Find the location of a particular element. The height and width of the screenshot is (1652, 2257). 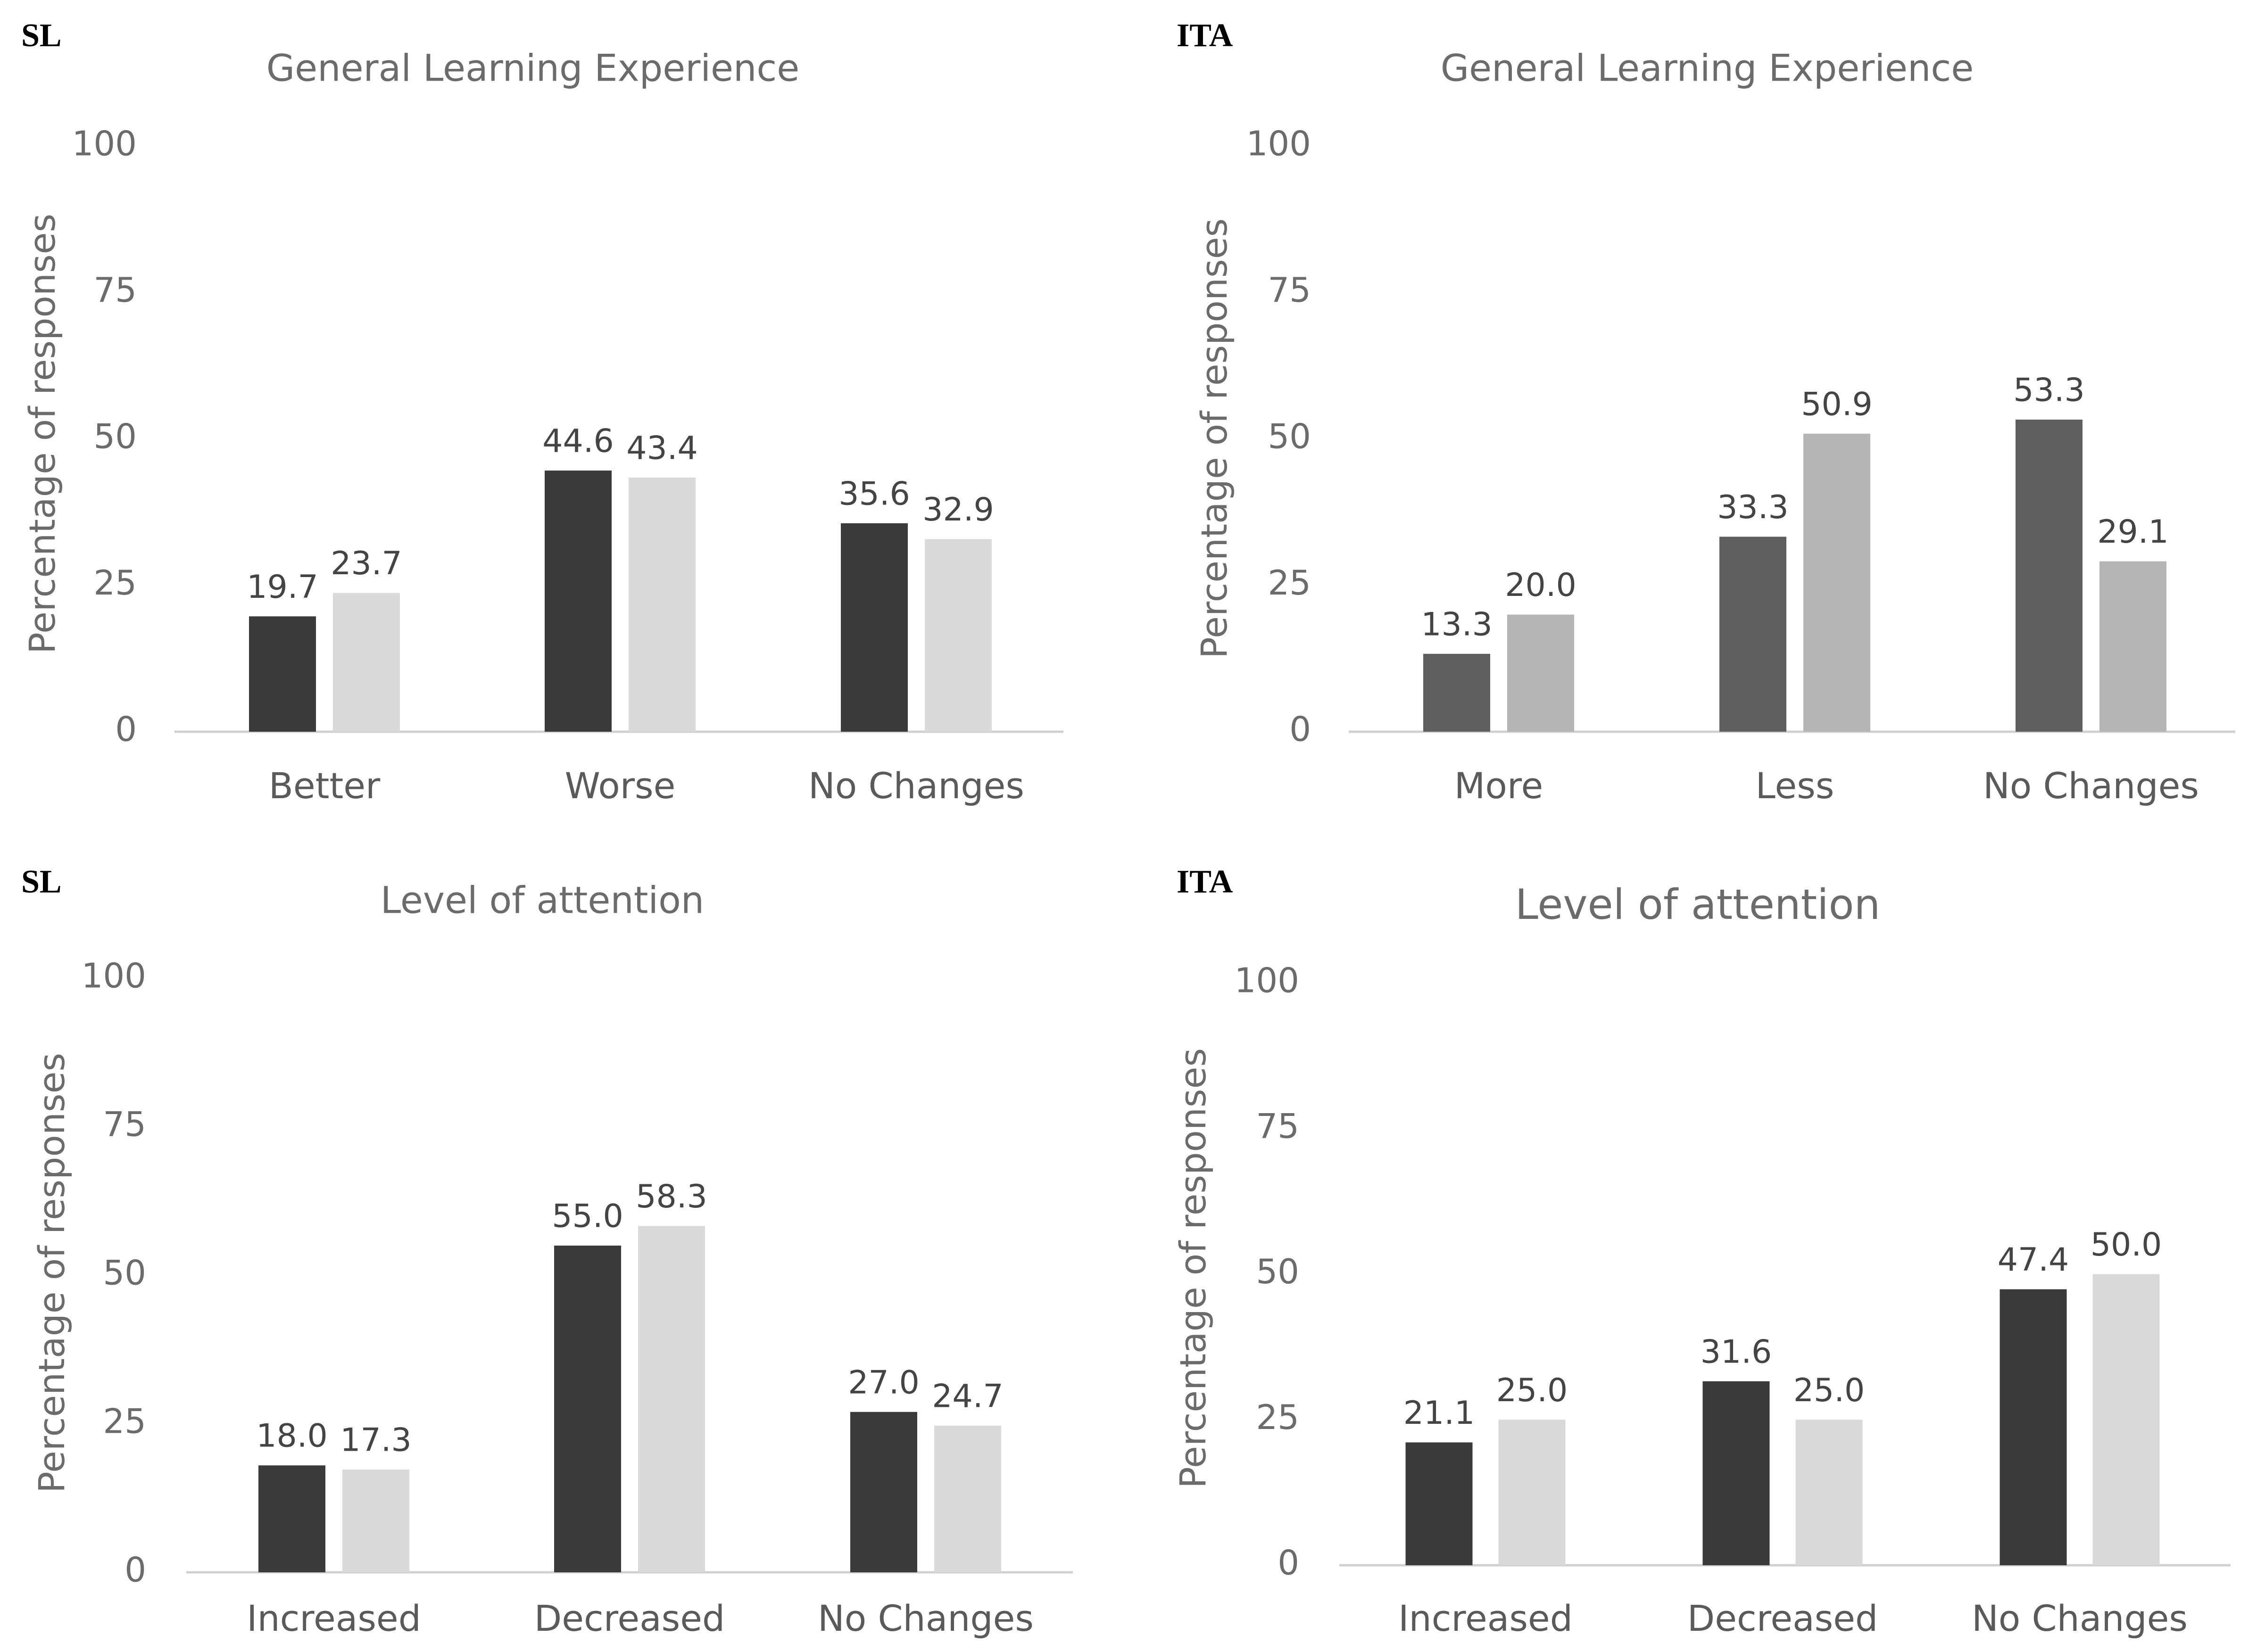

data-label: 58.3 is located at coordinates (671, 1196).